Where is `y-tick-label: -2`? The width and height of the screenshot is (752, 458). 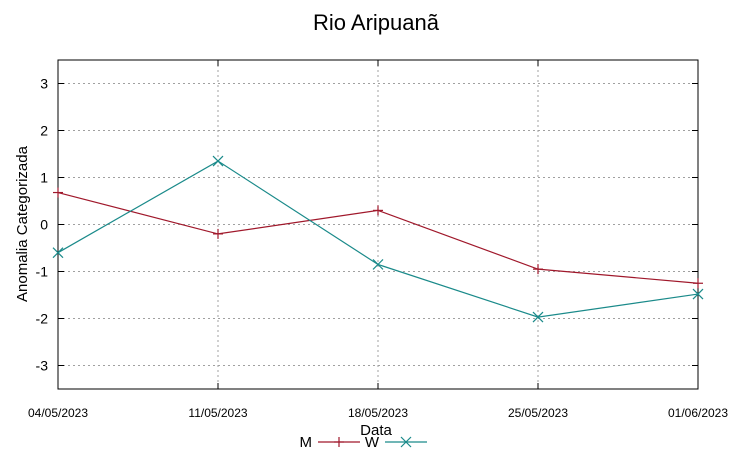 y-tick-label: -2 is located at coordinates (42, 319).